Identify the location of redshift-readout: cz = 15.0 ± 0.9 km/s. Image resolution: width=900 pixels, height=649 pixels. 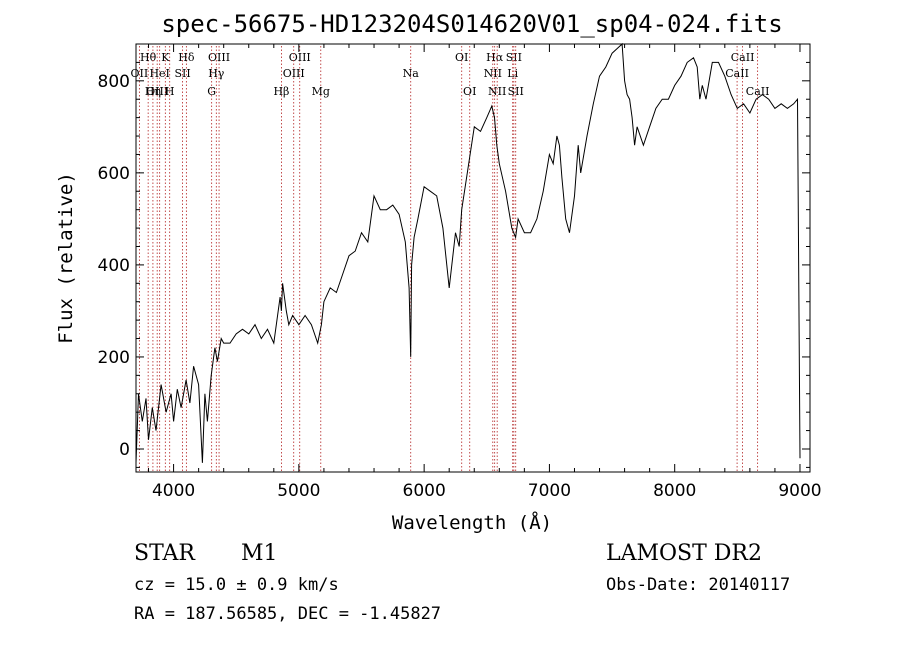
(236, 585).